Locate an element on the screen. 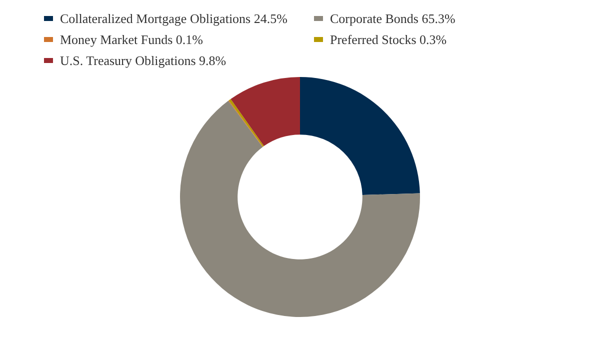 This screenshot has width=600, height=360. legend-label: Collateralized Mortgage Obligations is located at coordinates (155, 18).